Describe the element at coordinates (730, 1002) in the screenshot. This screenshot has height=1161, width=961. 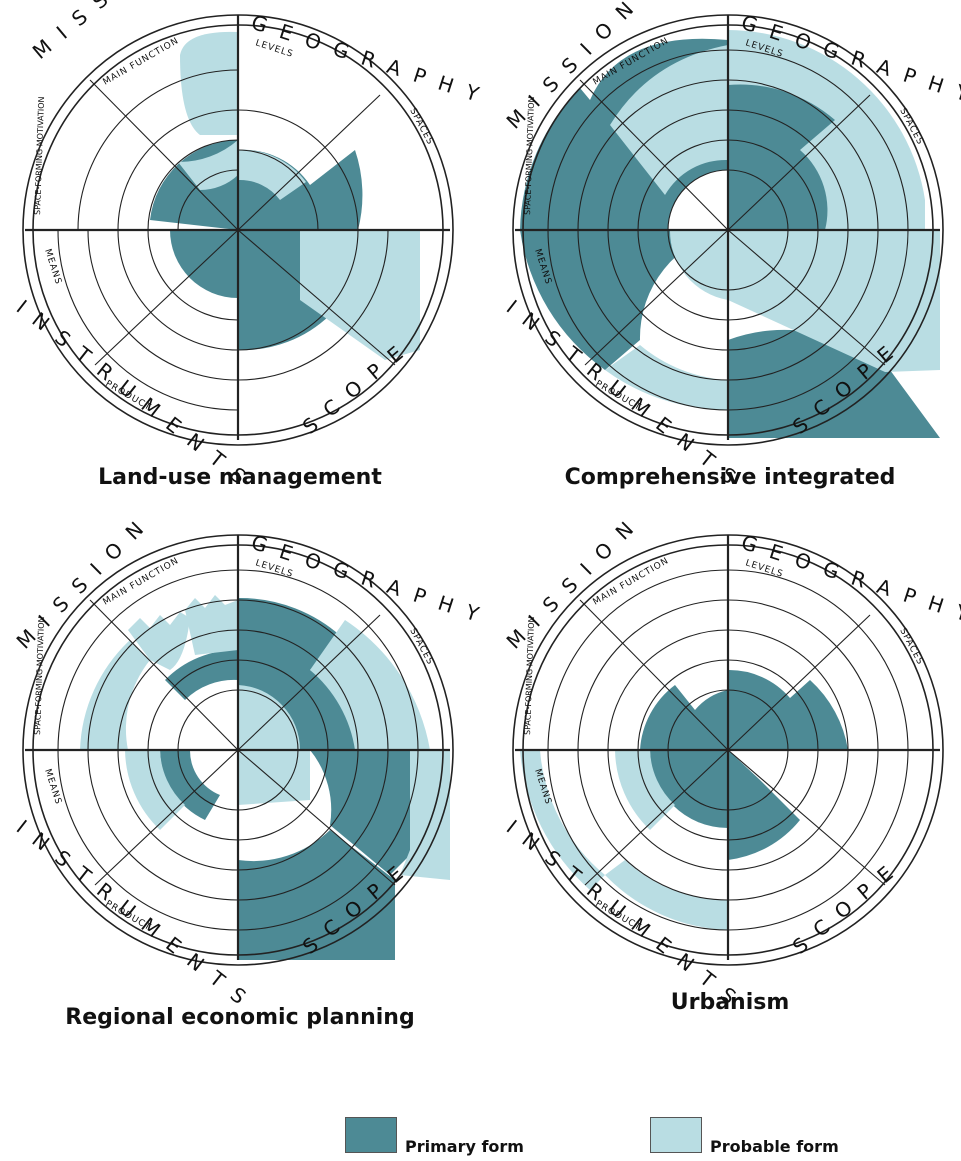
I see `panel-title: Urbanism` at that location.